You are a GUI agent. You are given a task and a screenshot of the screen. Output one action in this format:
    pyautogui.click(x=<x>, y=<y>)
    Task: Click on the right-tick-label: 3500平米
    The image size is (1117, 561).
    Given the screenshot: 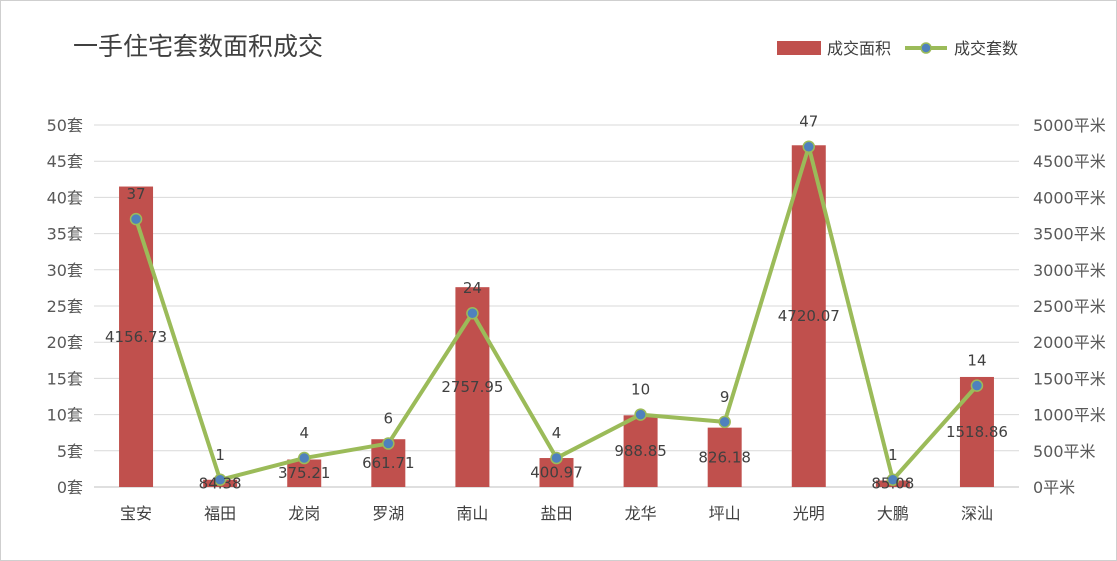 What is the action you would take?
    pyautogui.click(x=1069, y=234)
    